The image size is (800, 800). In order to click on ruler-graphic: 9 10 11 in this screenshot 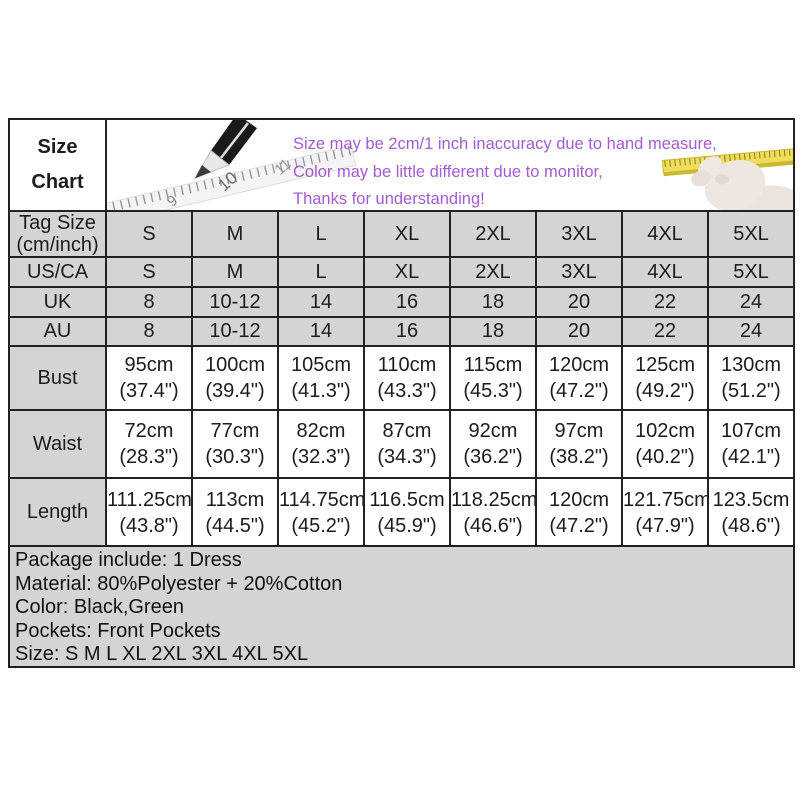, I will do `click(232, 176)`.